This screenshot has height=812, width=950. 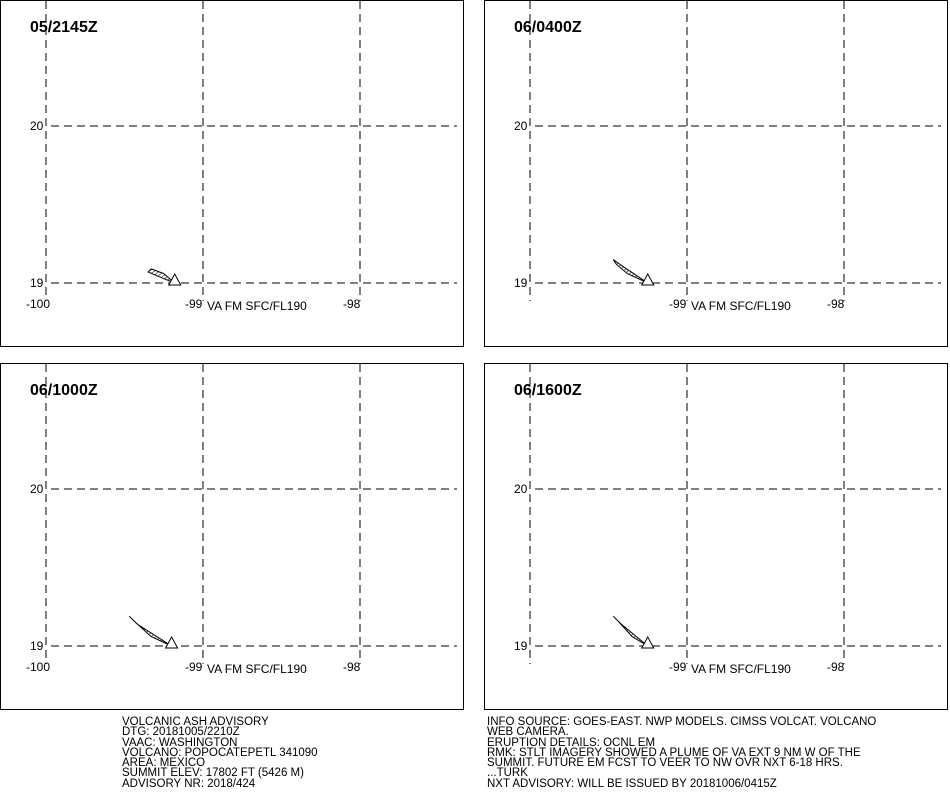 I want to click on advisory-line: ADVISORY NR: 2018/424, so click(x=189, y=783).